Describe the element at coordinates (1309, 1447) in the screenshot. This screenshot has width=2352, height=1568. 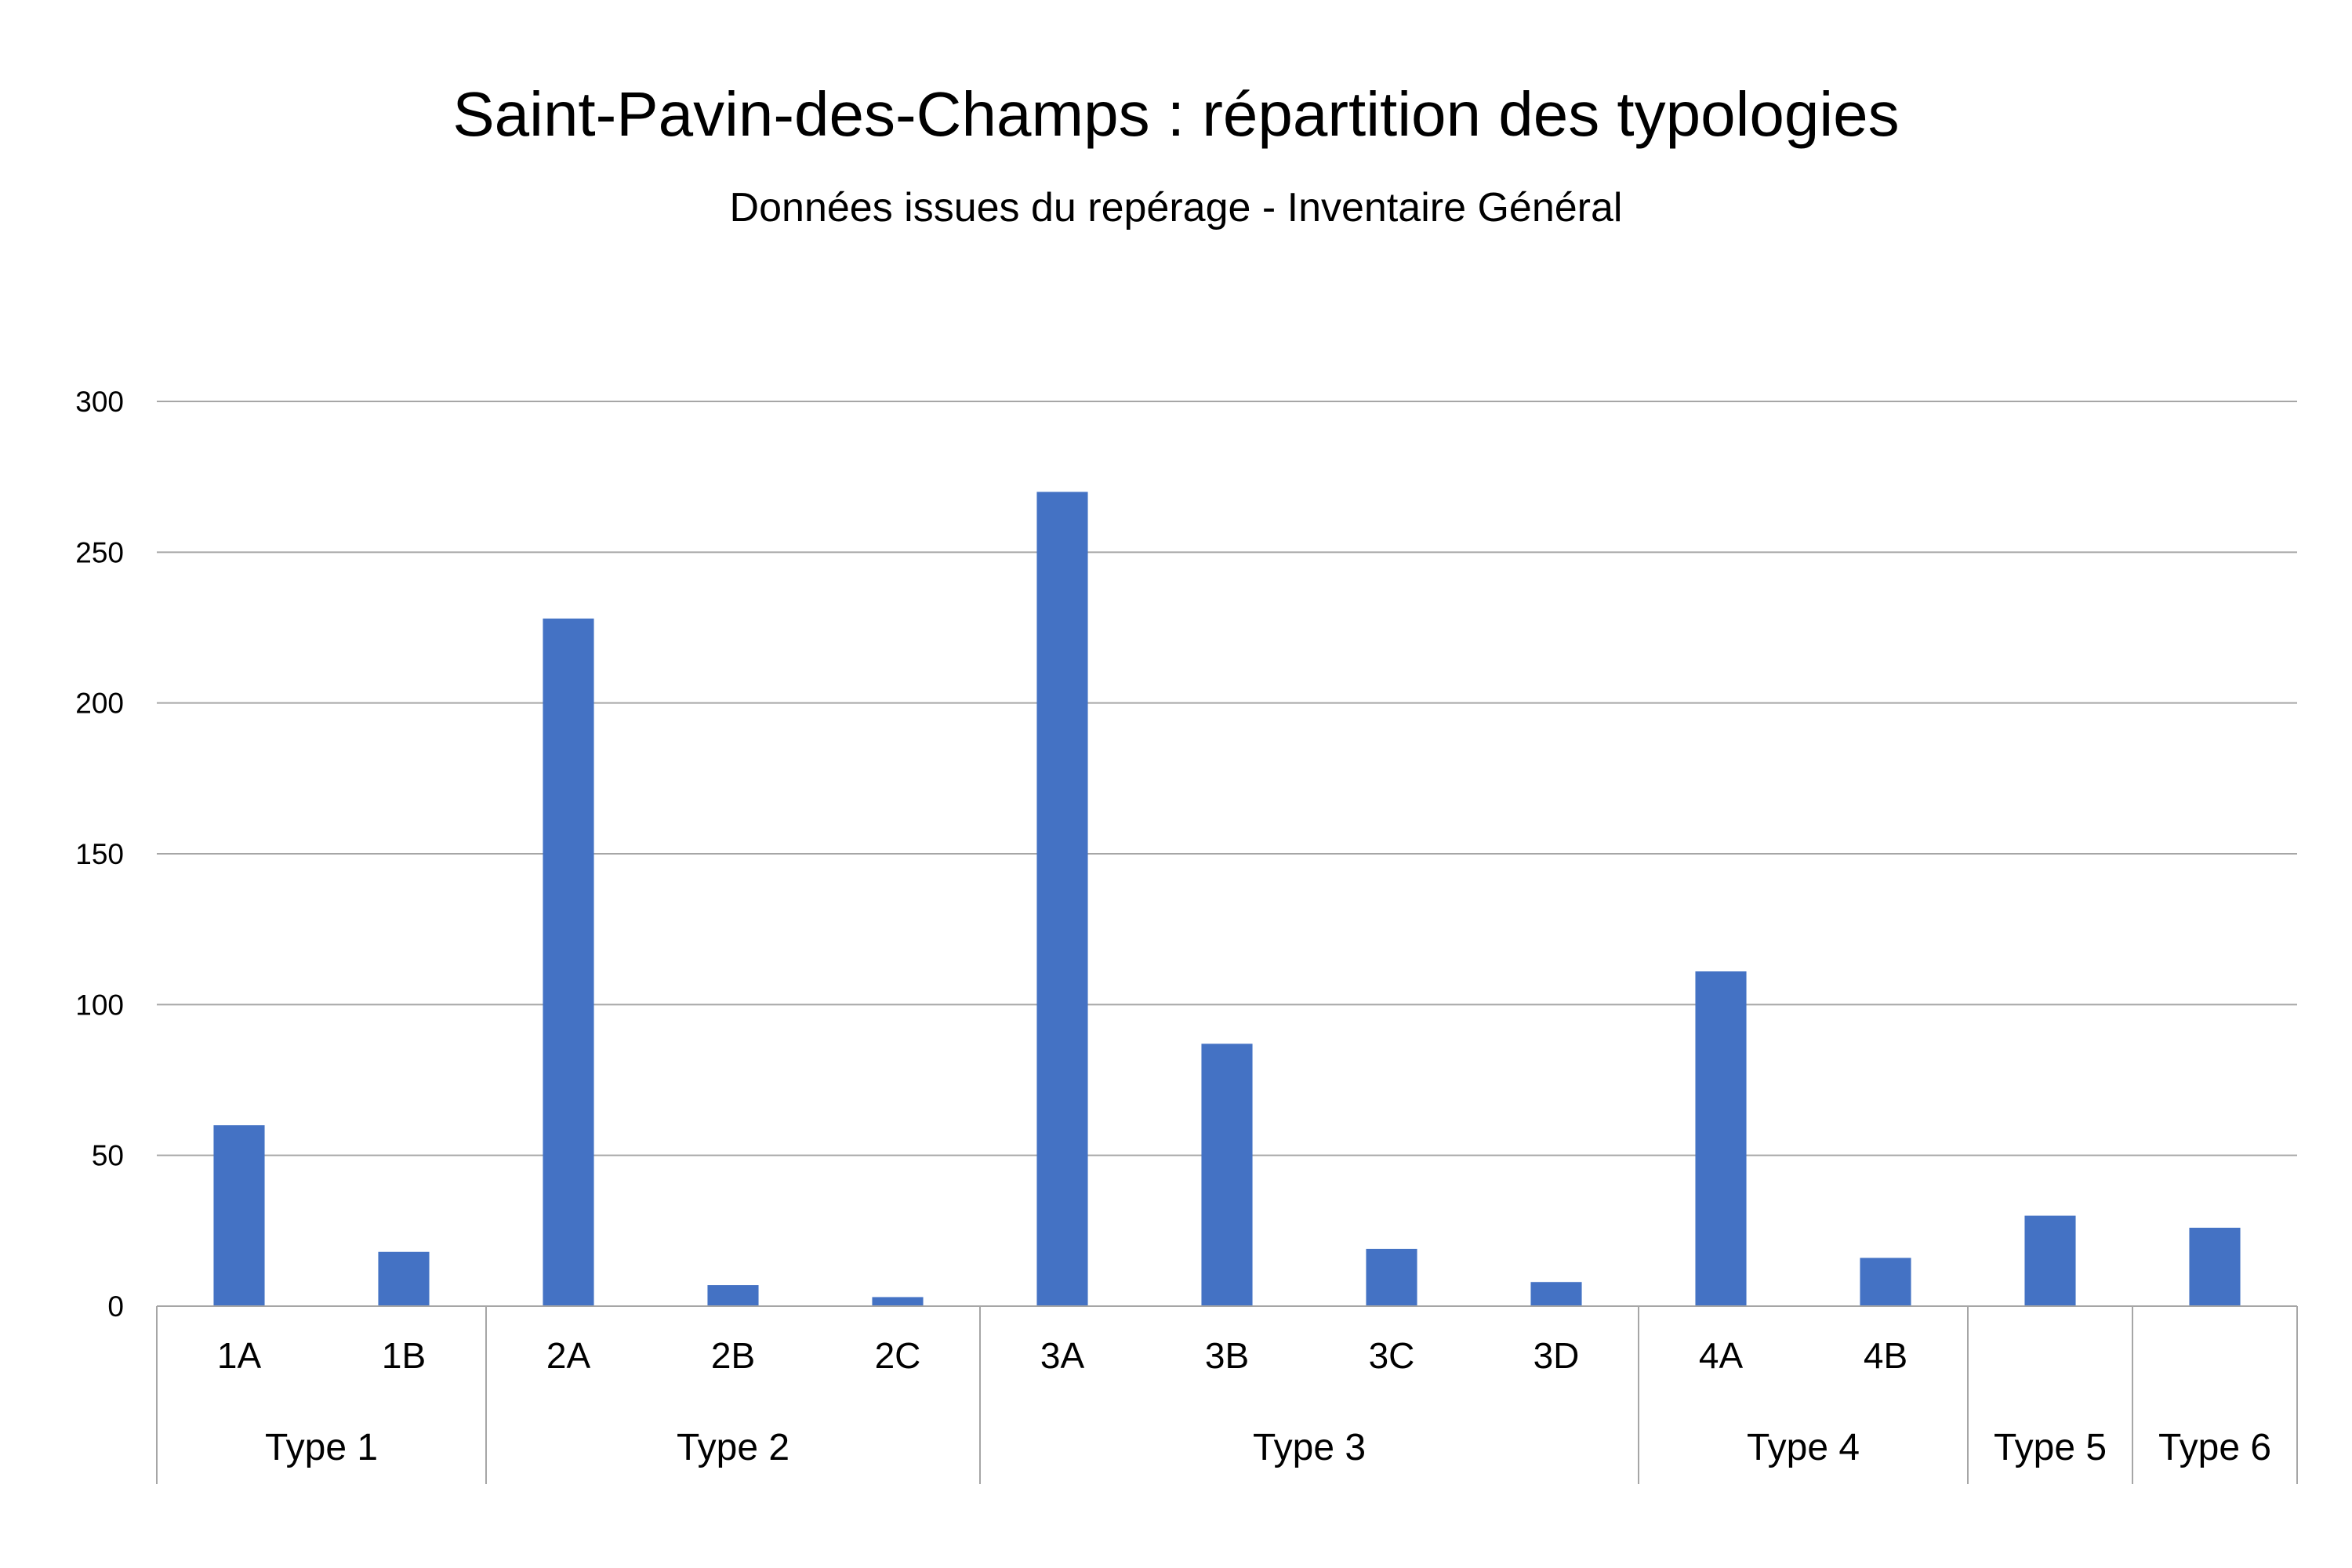
I see `group-label: Type 3` at that location.